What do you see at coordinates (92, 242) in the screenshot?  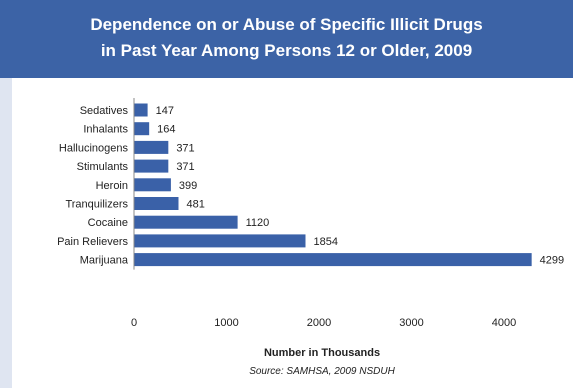 I see `category-label: Pain Relievers` at bounding box center [92, 242].